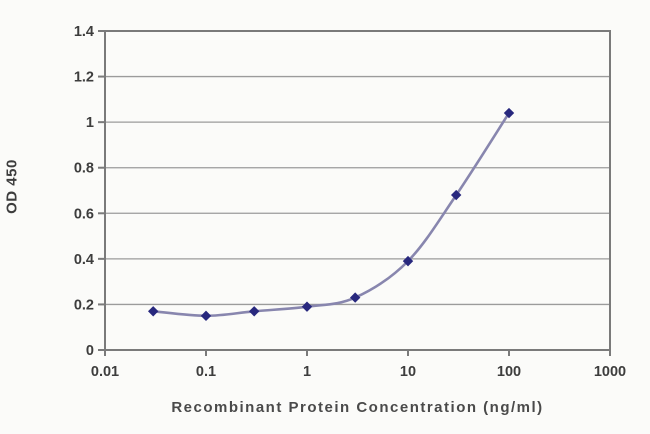 The height and width of the screenshot is (434, 650). Describe the element at coordinates (105, 372) in the screenshot. I see `svg-text: 0.01` at that location.